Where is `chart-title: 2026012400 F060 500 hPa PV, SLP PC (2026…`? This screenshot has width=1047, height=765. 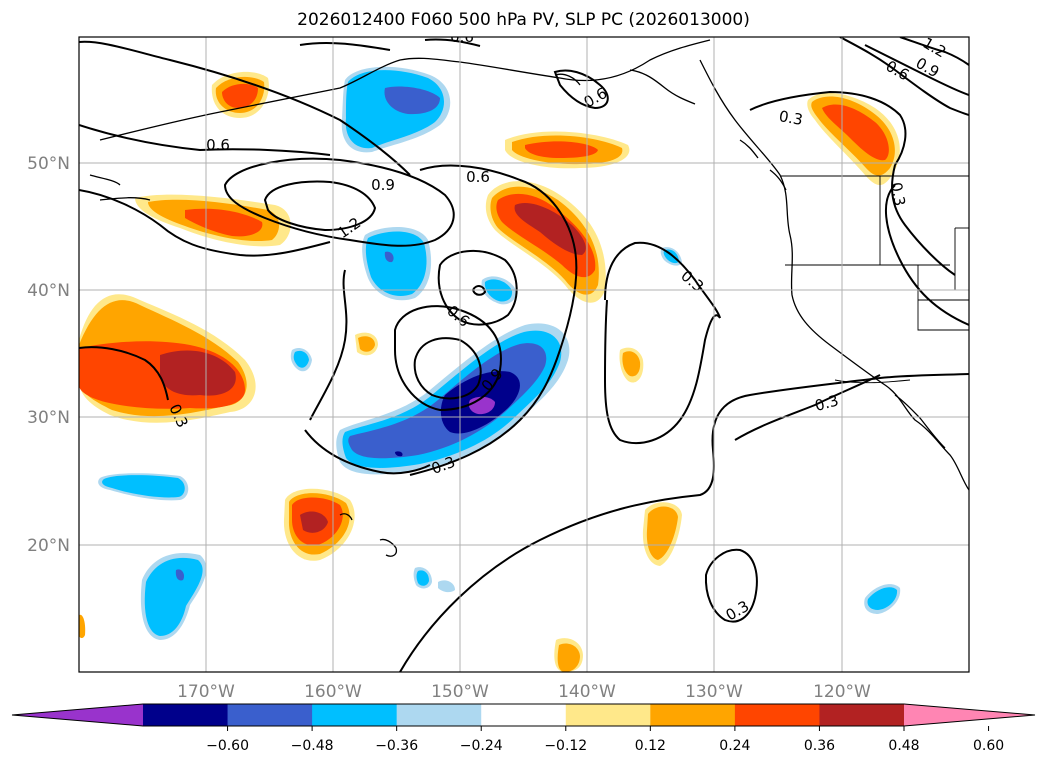 chart-title: 2026012400 F060 500 hPa PV, SLP PC (2026… is located at coordinates (523, 20).